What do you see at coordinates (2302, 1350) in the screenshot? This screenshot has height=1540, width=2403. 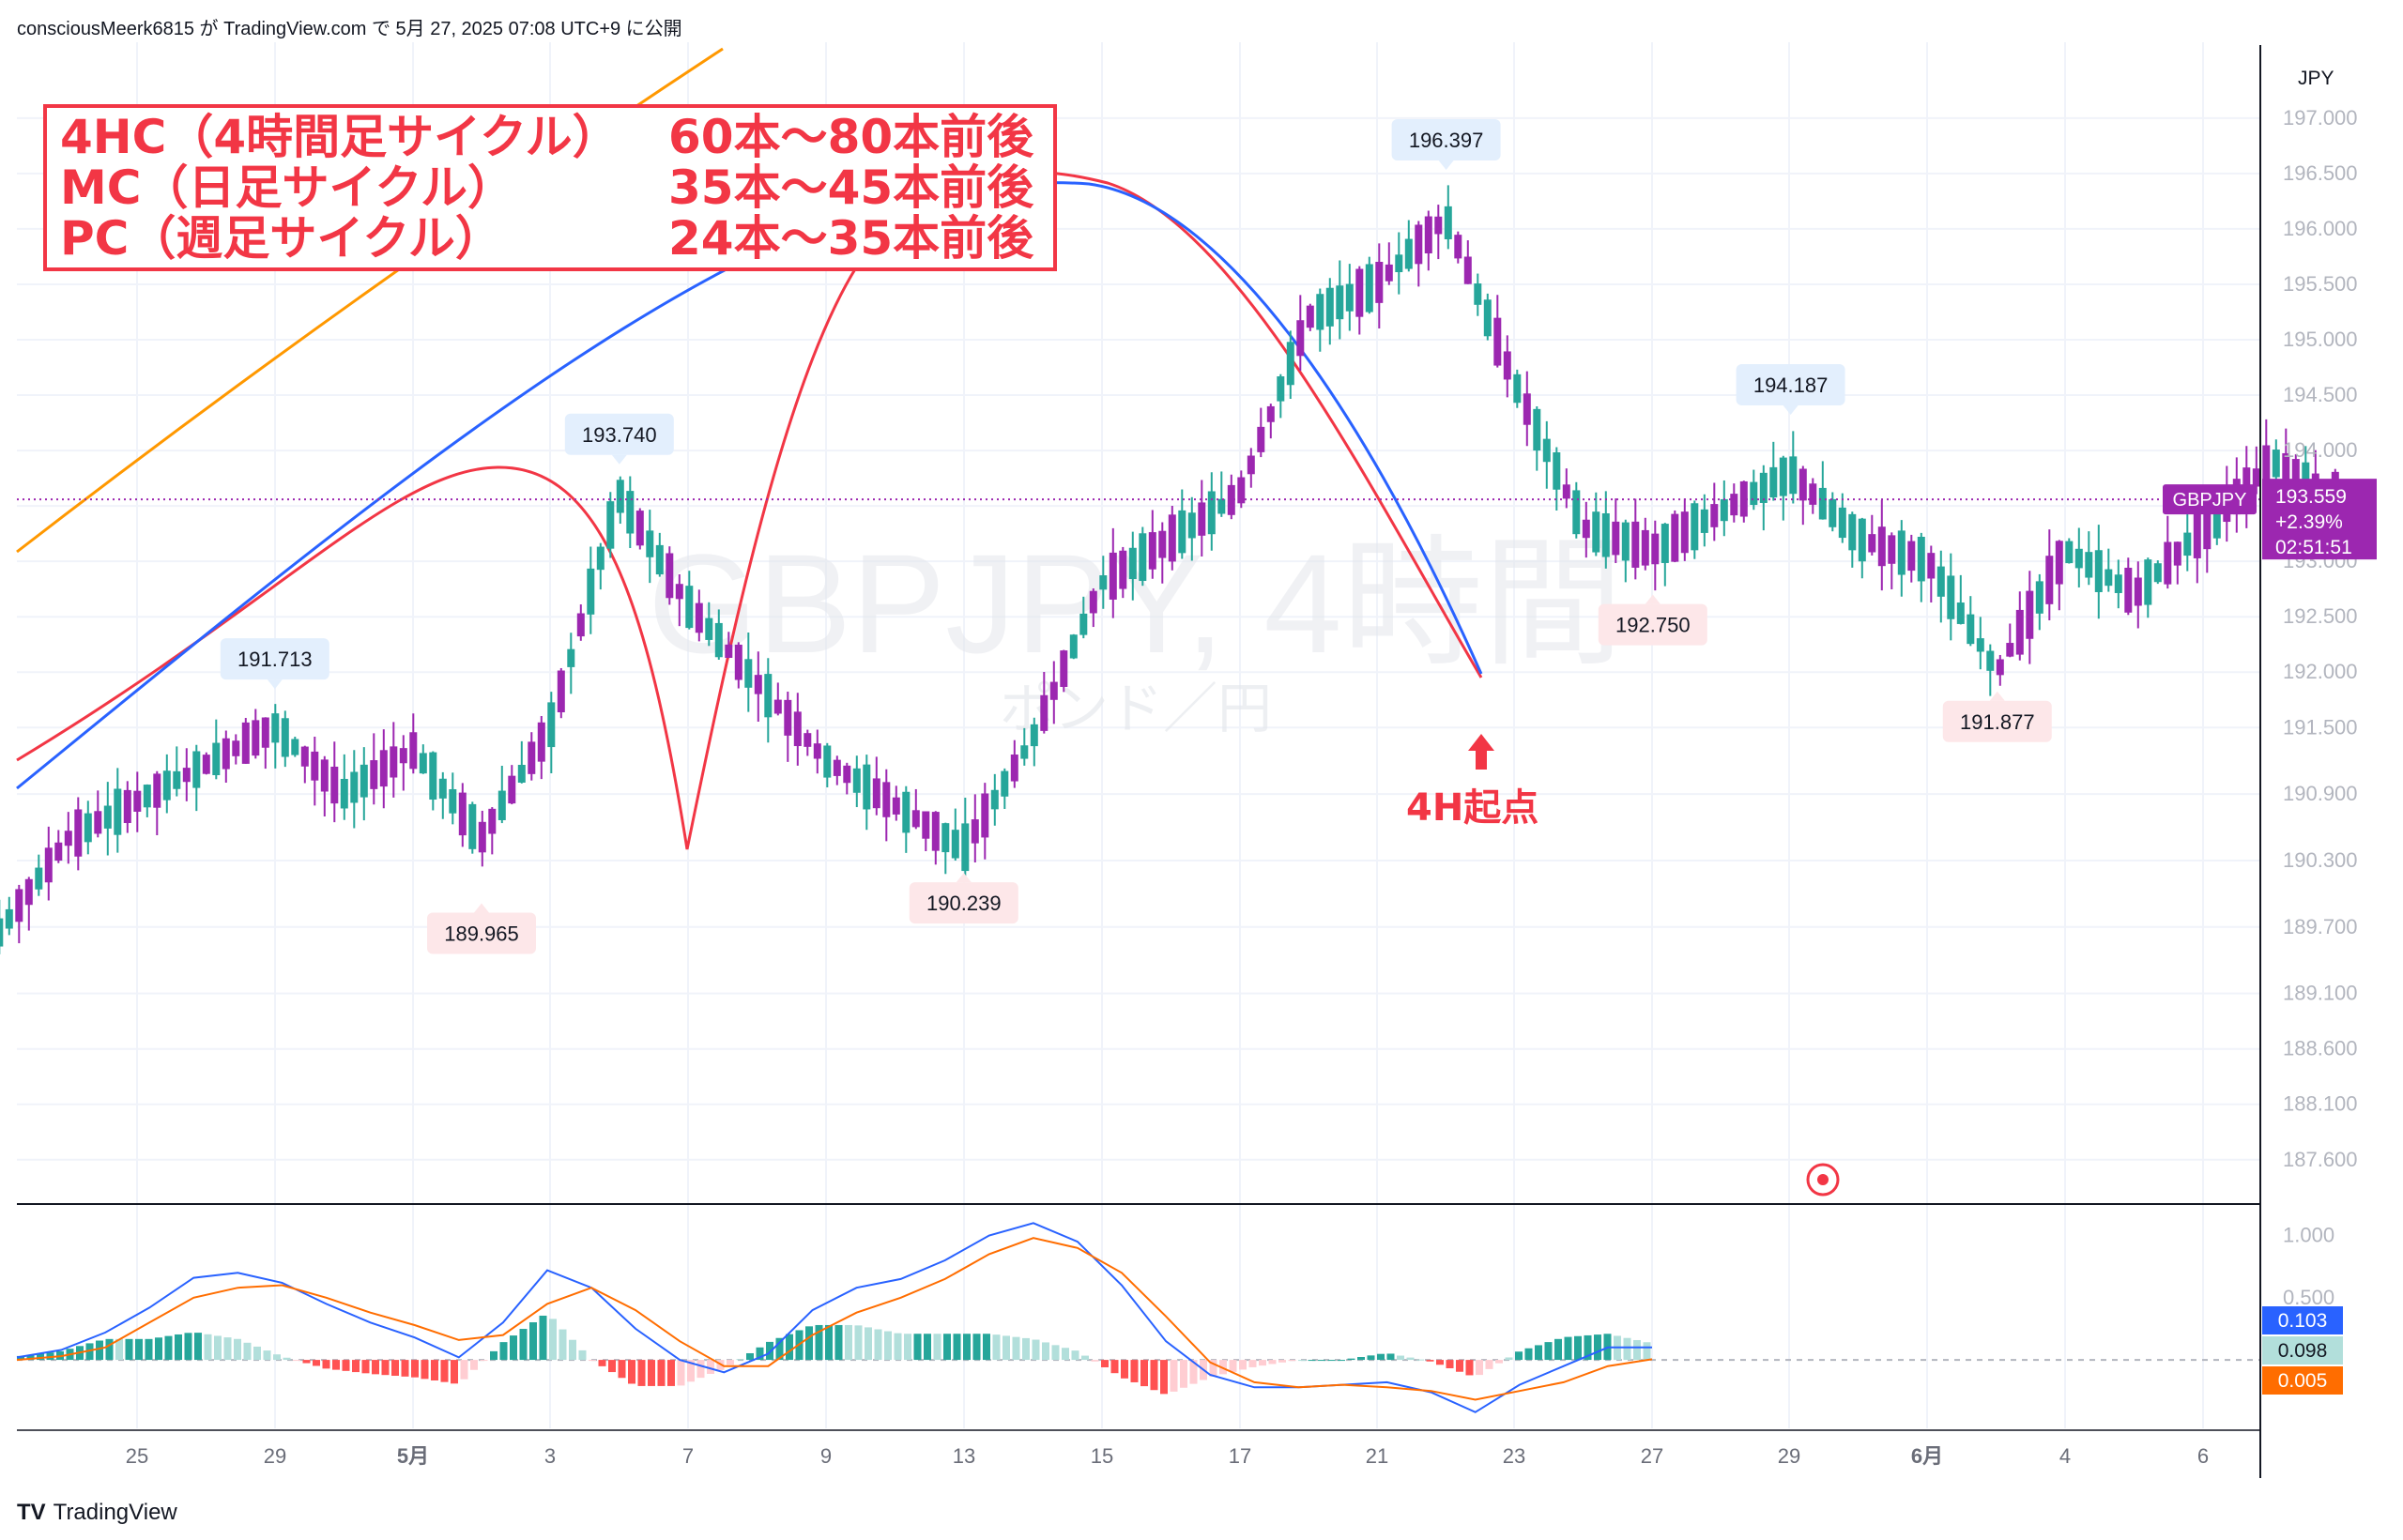 I see `macd-value-tag-bg` at bounding box center [2302, 1350].